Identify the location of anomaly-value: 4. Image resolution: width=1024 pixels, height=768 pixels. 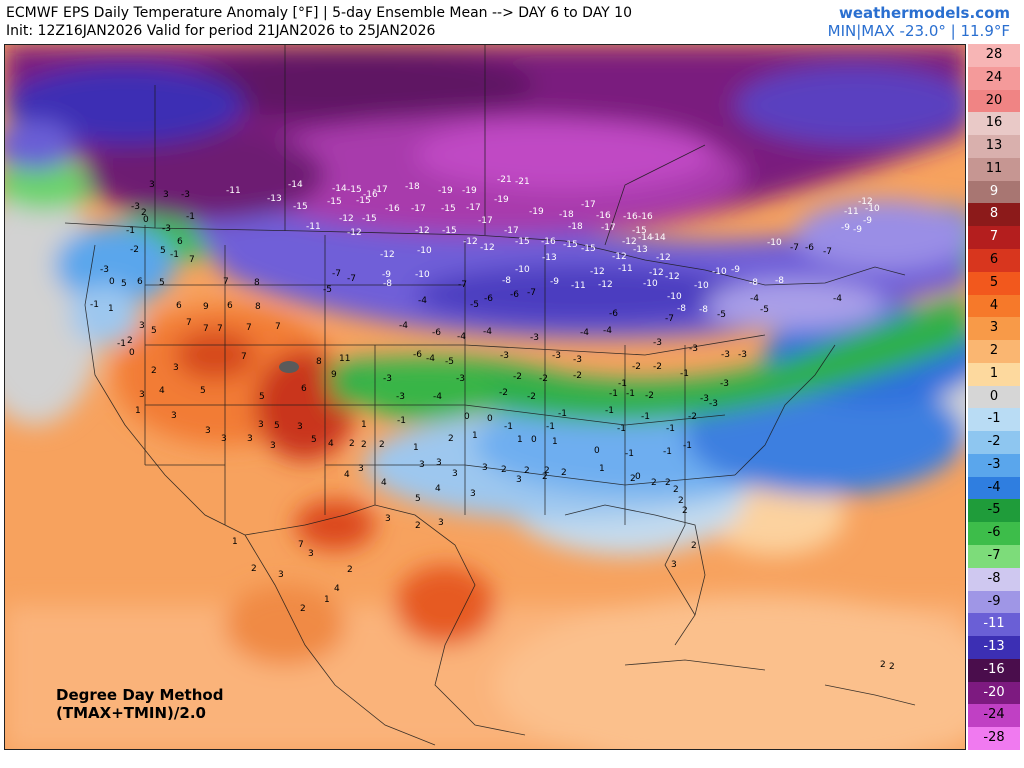
(384, 483).